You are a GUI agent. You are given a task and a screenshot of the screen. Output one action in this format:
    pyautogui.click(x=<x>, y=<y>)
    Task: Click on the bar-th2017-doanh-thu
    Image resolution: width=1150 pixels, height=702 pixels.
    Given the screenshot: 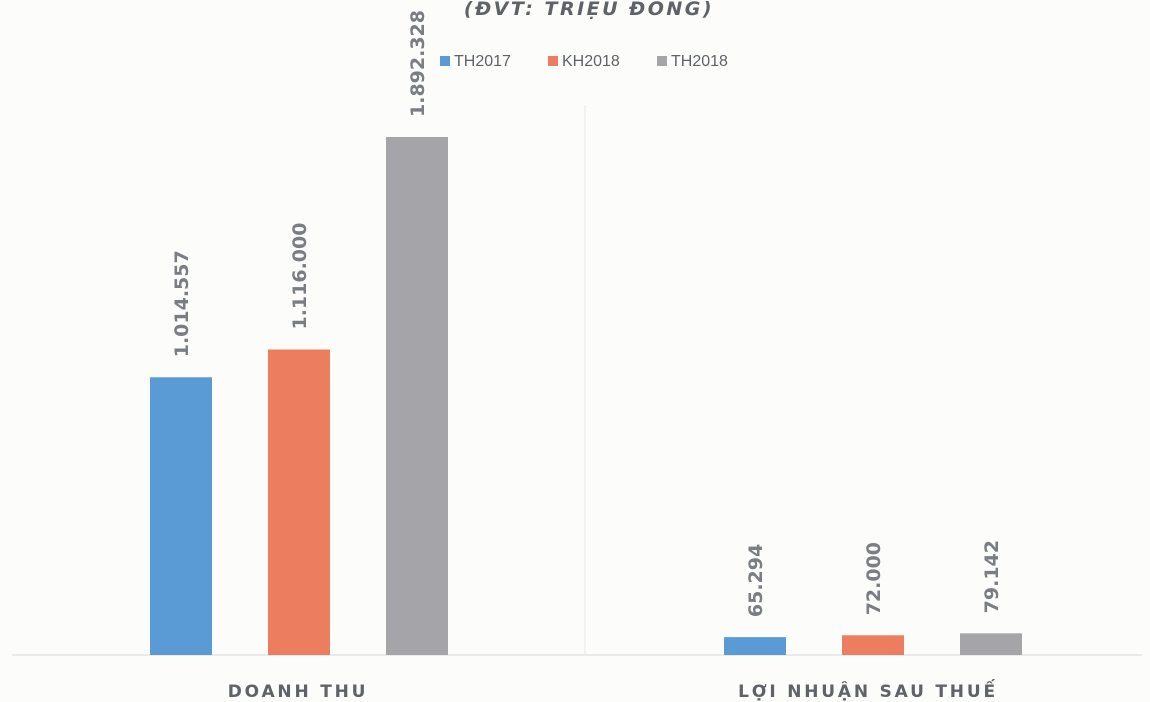 What is the action you would take?
    pyautogui.click(x=181, y=516)
    